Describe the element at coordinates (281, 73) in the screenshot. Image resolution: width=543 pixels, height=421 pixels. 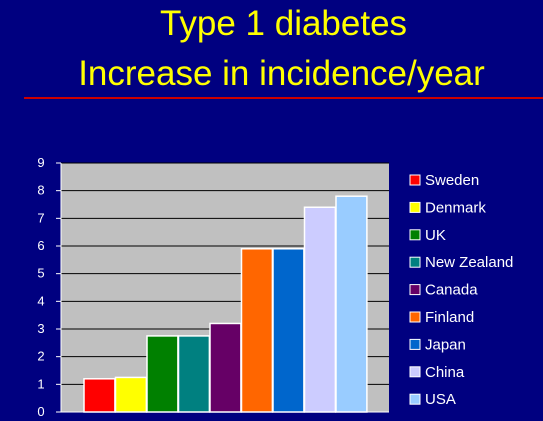
I see `slide-title-line-2: Increase in incidence/year` at that location.